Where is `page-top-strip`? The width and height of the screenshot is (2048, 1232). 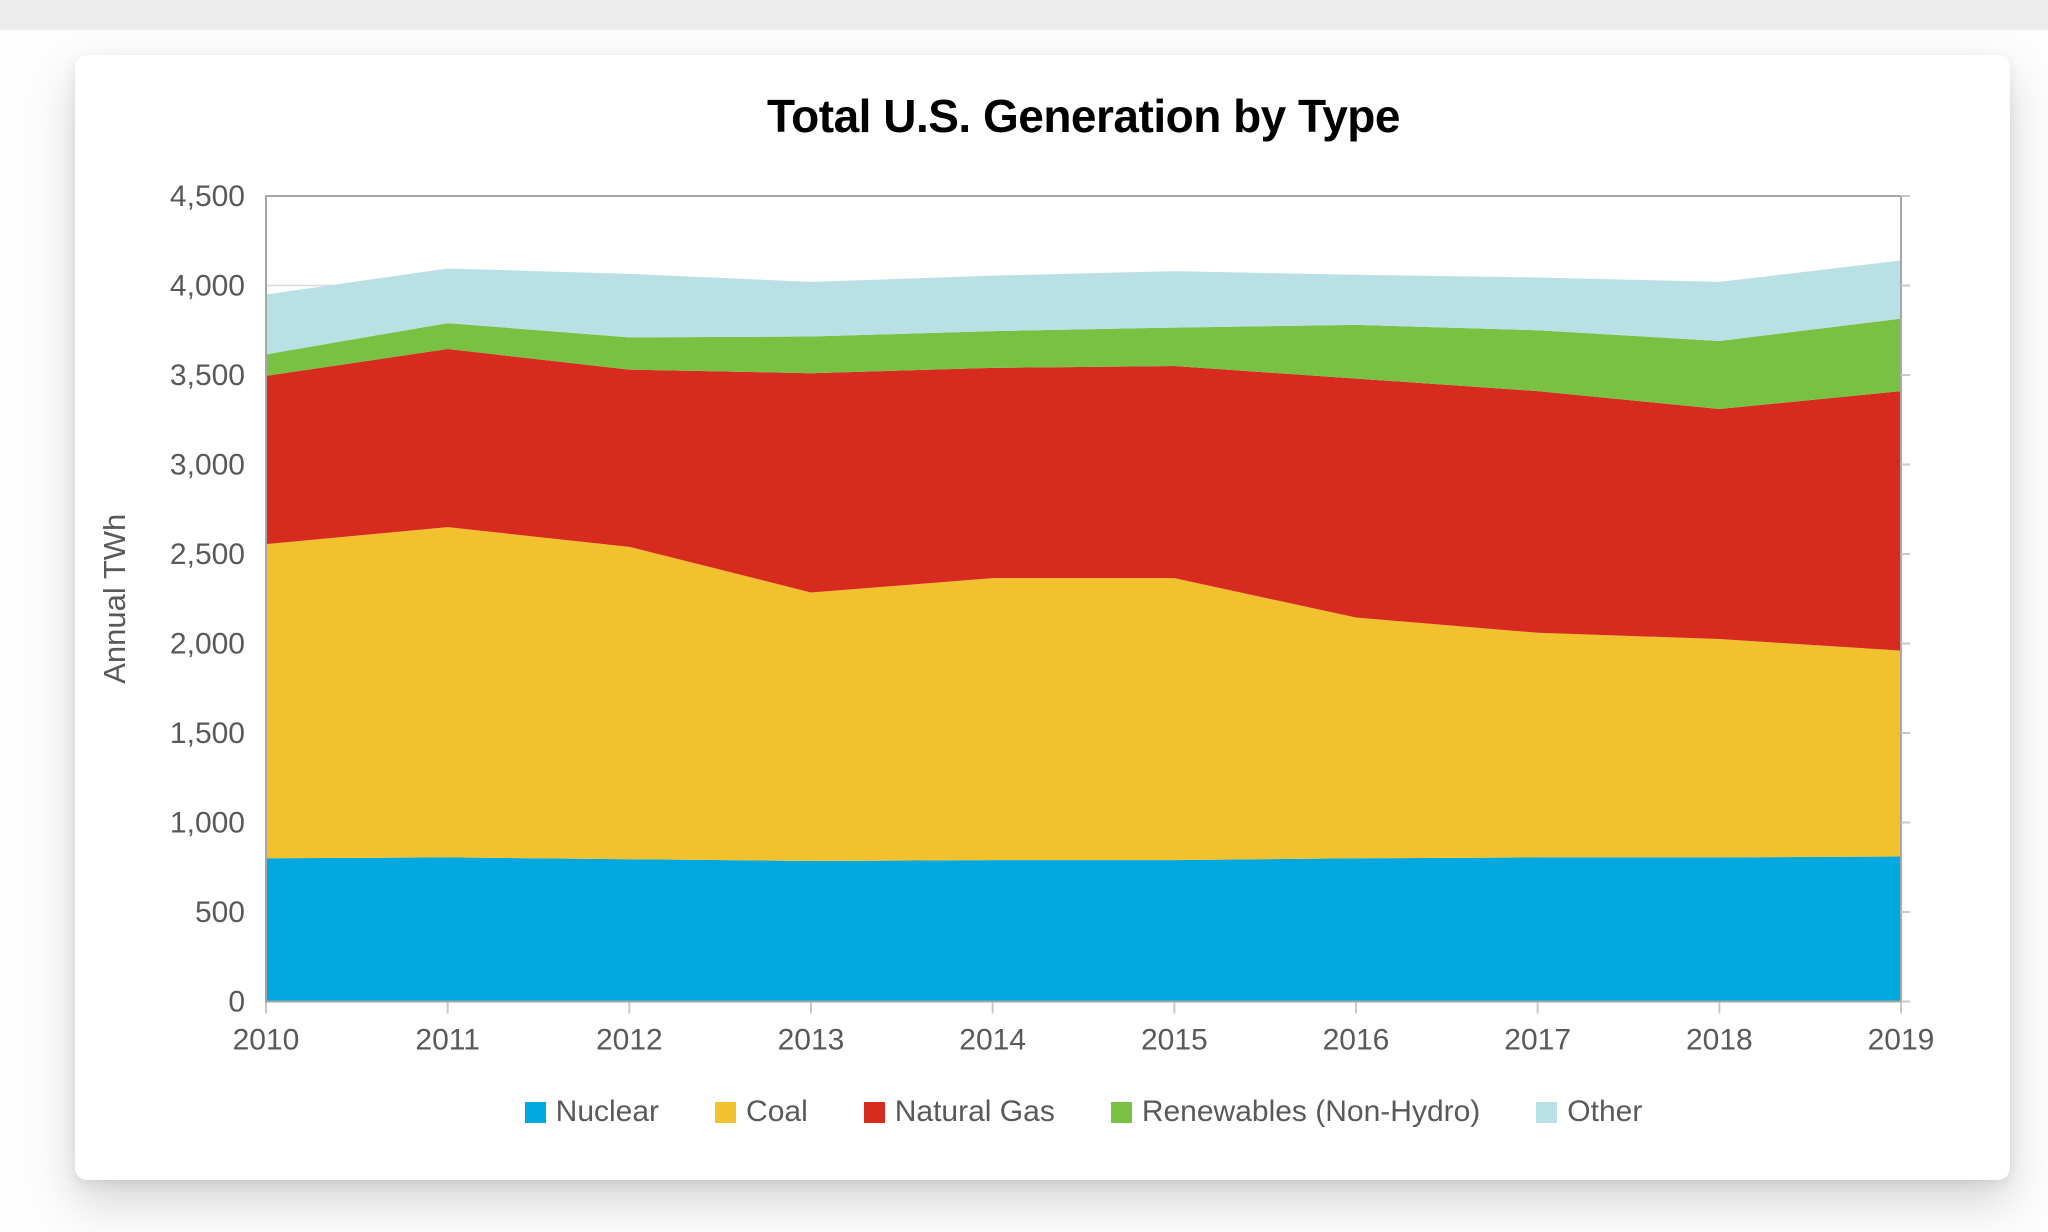 page-top-strip is located at coordinates (1024, 15).